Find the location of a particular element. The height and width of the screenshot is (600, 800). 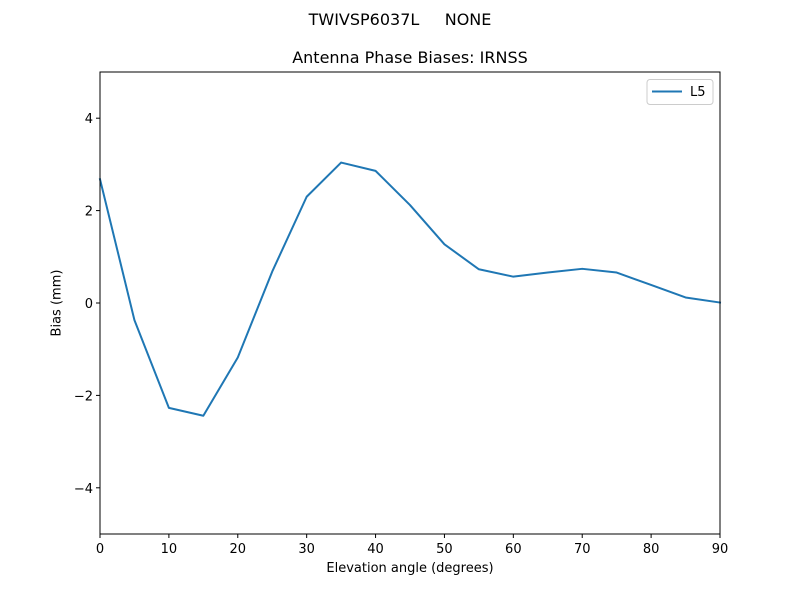

x-tick-label: 40 is located at coordinates (375, 549).